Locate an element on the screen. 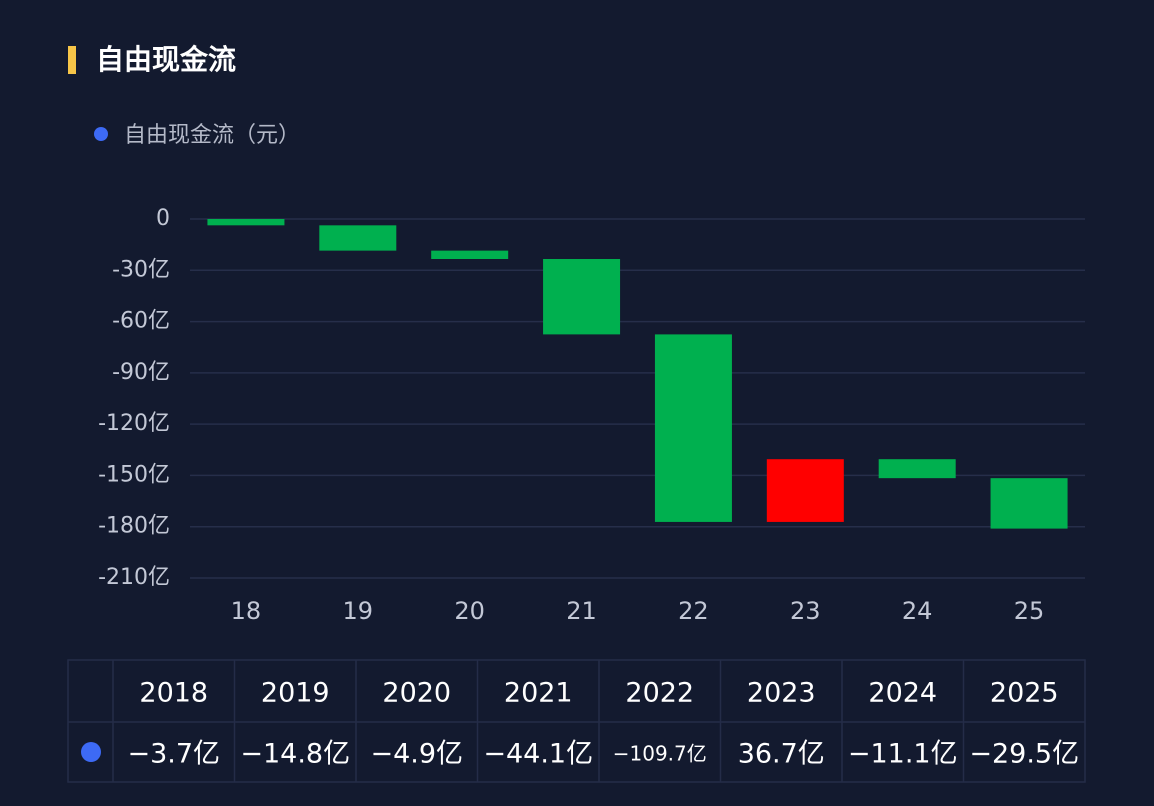 This screenshot has height=806, width=1154. chart-title: 自由现金流 is located at coordinates (166, 59).